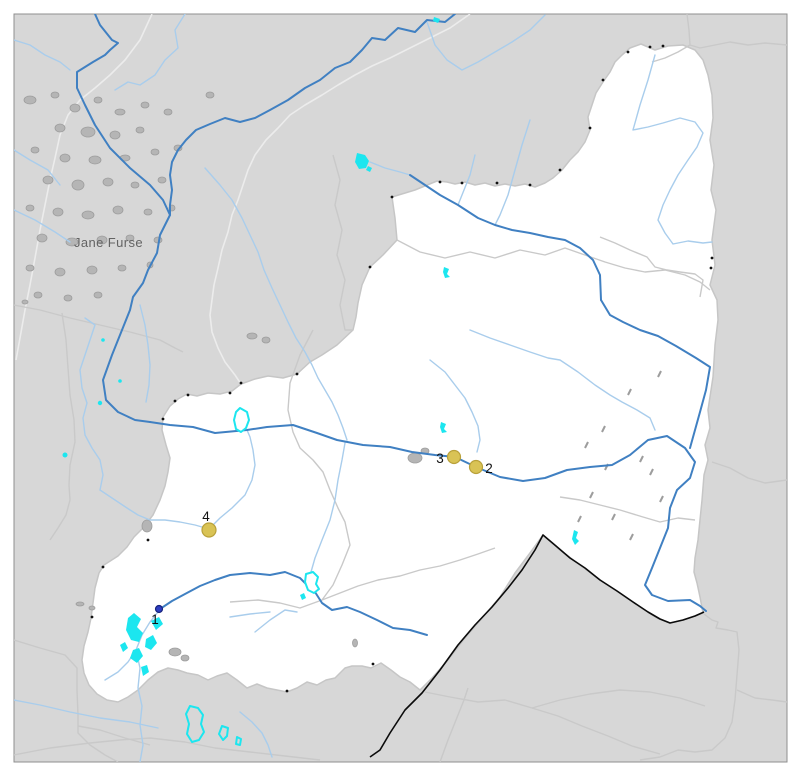 This screenshot has width=800, height=777. I want to click on map-marker-2: 2, so click(480, 468).